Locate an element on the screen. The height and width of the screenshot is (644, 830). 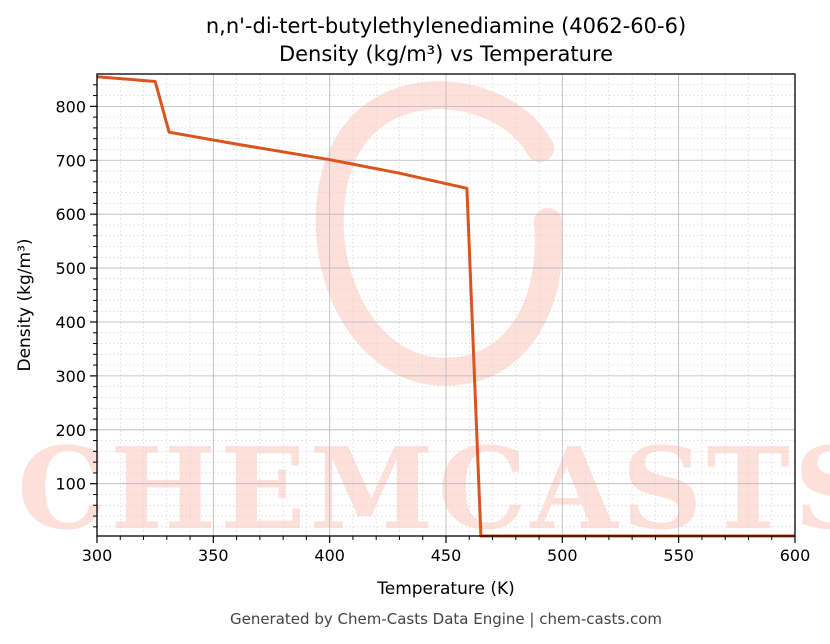
chart-title-line2: Density (kg/m³) vs Temperature is located at coordinates (446, 54).